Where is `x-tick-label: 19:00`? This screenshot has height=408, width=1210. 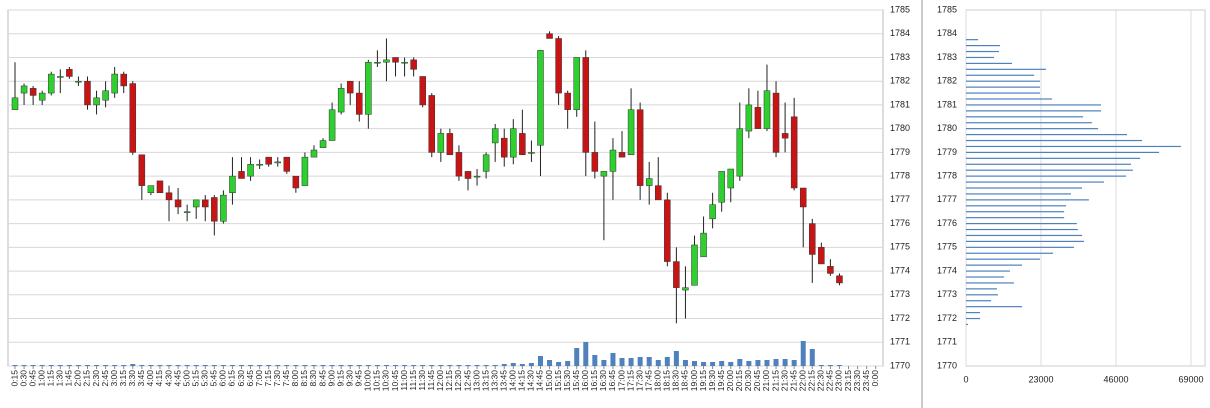
x-tick-label: 19:00 is located at coordinates (694, 381).